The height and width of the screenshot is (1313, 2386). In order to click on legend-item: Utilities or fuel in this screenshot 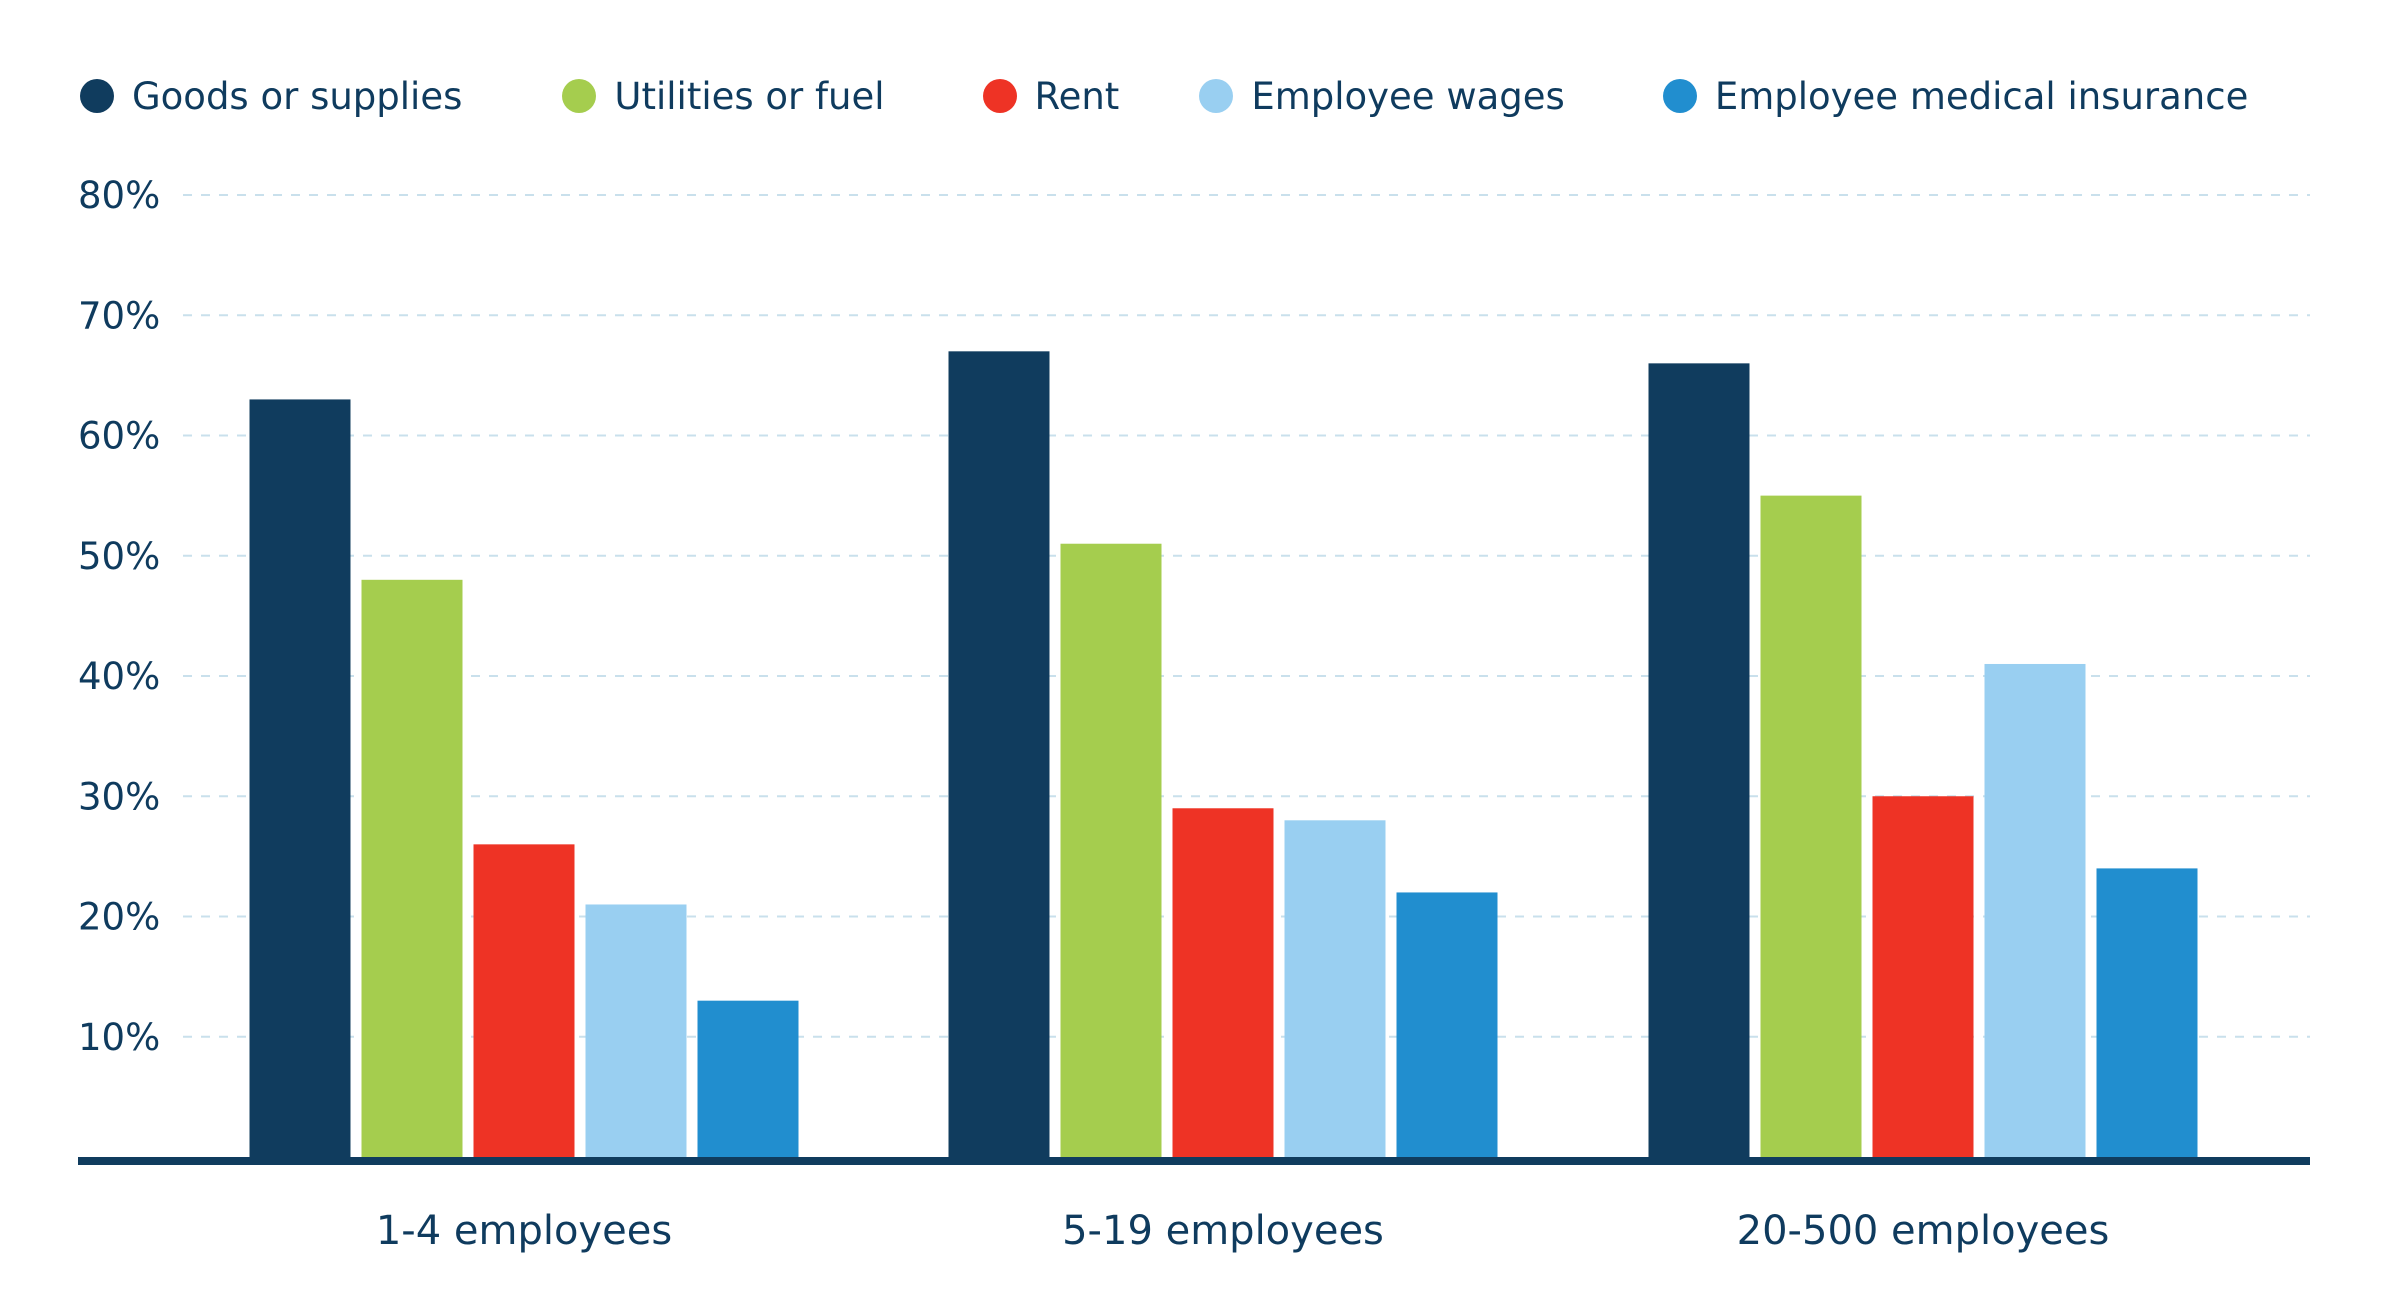, I will do `click(723, 96)`.